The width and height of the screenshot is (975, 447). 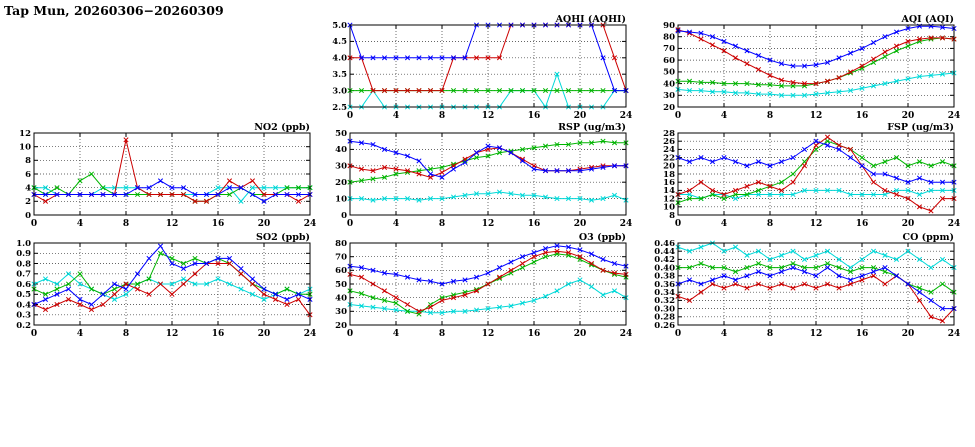 I want to click on svg-text: 0.26, so click(x=664, y=326).